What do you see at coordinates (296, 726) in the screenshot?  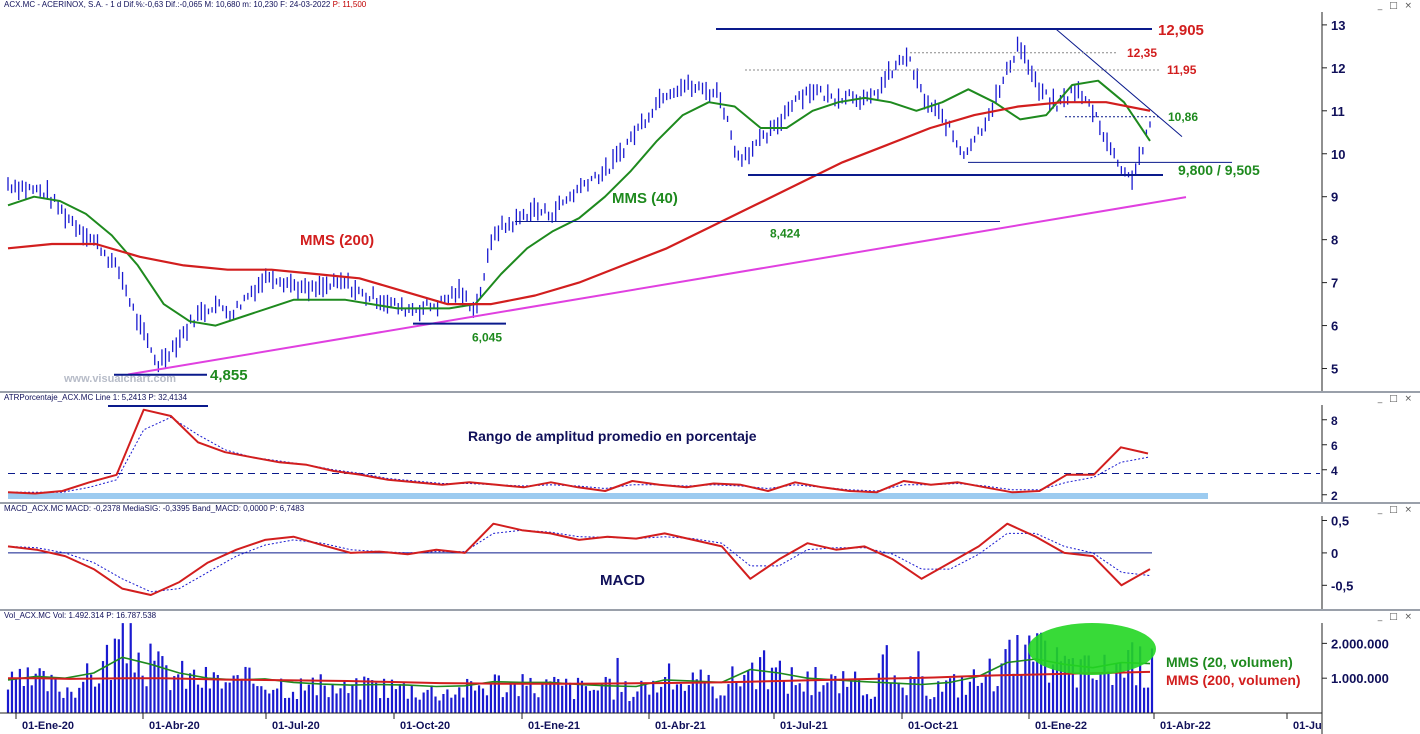 I see `x-tick-label: 01-Jul-20` at bounding box center [296, 726].